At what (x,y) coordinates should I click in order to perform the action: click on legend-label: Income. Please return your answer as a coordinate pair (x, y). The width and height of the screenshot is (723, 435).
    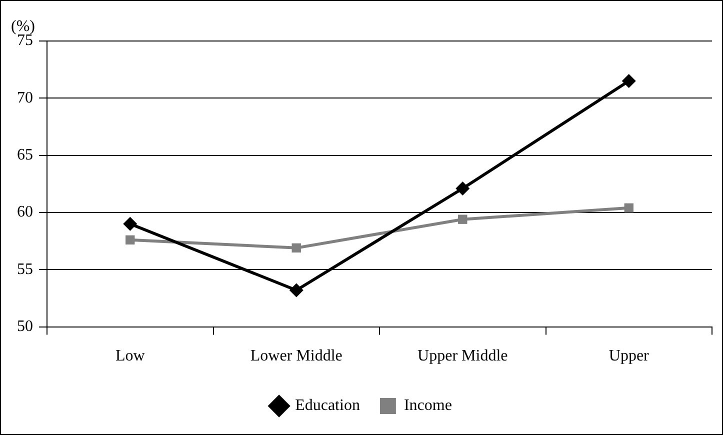
    Looking at the image, I should click on (428, 405).